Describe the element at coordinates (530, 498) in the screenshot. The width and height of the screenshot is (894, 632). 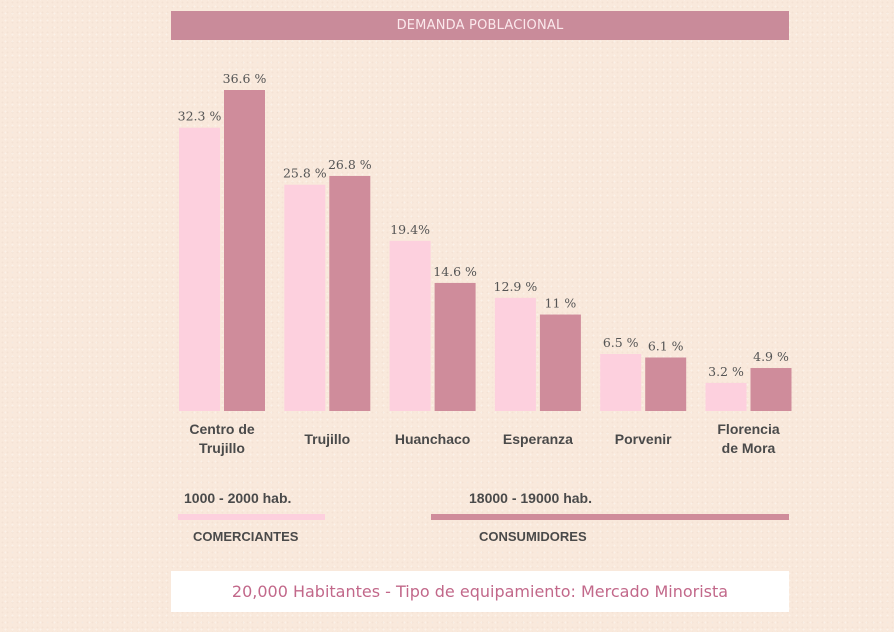
I see `legend-consumidores-range: 18000 - 19000 hab.` at that location.